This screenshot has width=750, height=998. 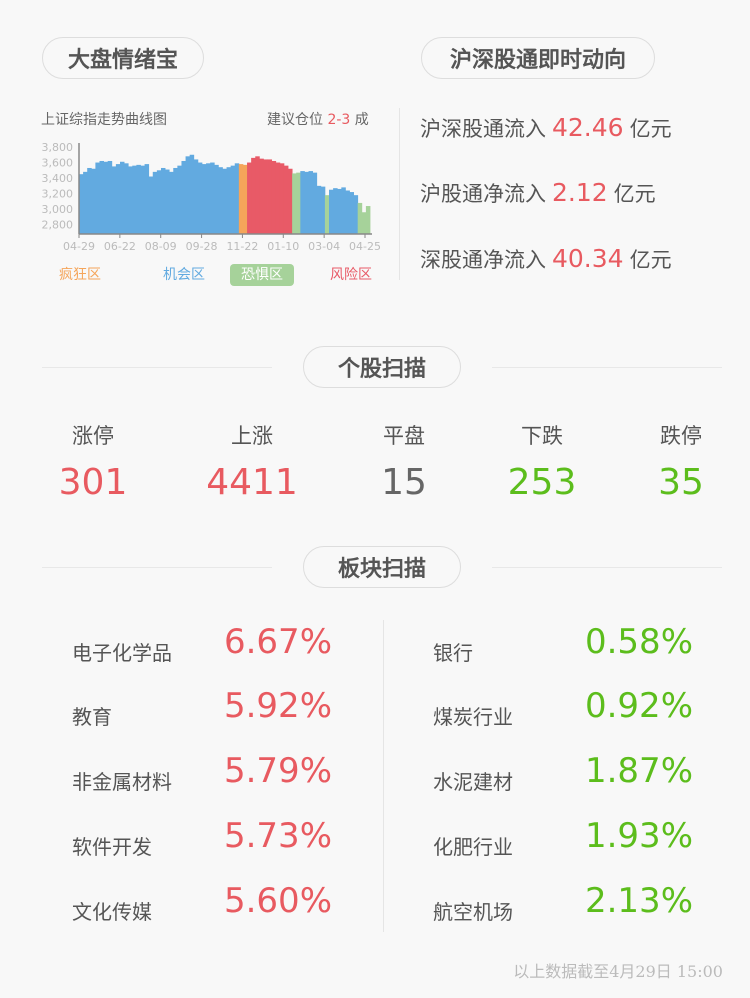 What do you see at coordinates (295, 120) in the screenshot?
I see `advice-prefix: 建议仓位` at bounding box center [295, 120].